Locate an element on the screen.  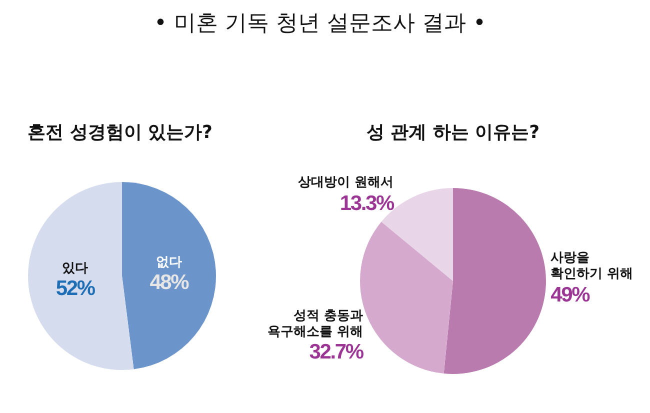
data-label: 32.7% is located at coordinates (335, 353).